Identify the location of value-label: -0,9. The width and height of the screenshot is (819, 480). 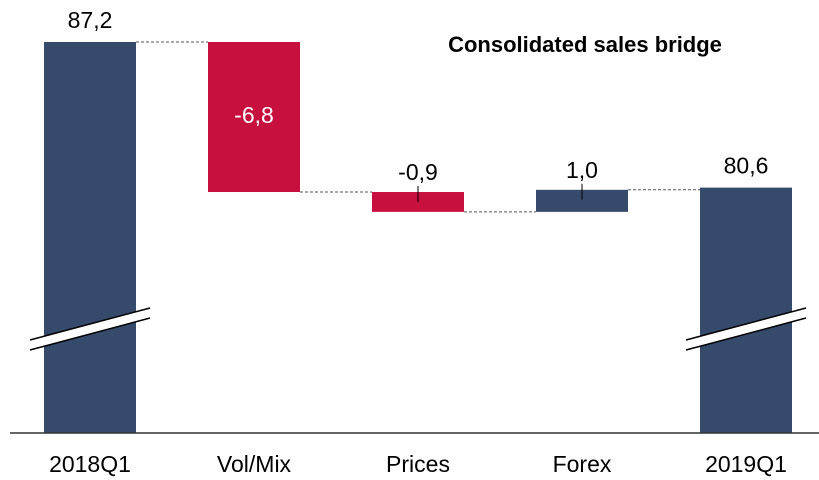
(418, 172).